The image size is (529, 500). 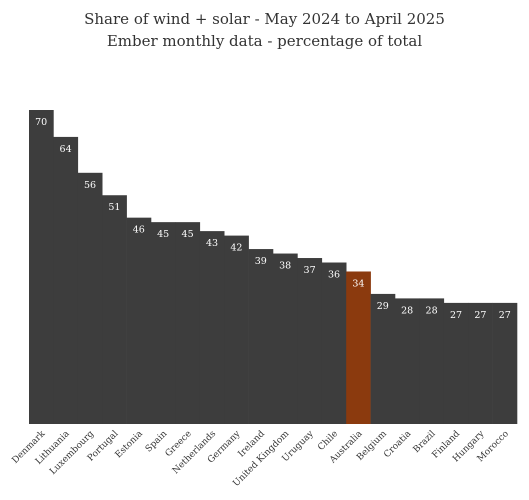 I want to click on bar-united-kingdom, so click(x=285, y=338).